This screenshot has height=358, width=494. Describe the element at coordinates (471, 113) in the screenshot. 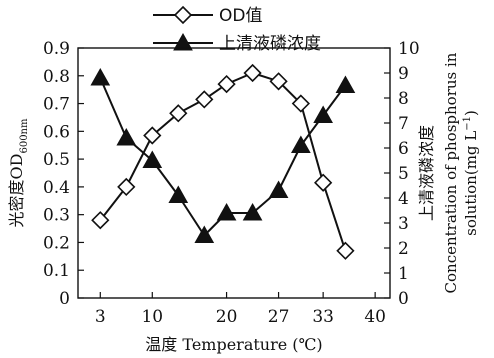

I see `right-axis-title-en-close: )` at that location.